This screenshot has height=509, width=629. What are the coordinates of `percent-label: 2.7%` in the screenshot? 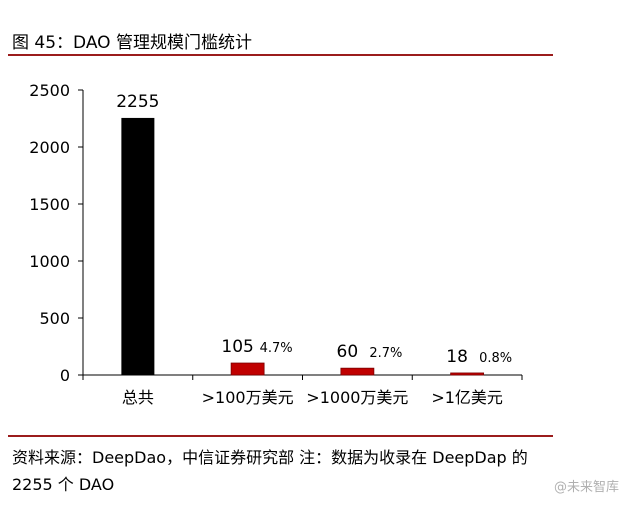 It's located at (385, 353).